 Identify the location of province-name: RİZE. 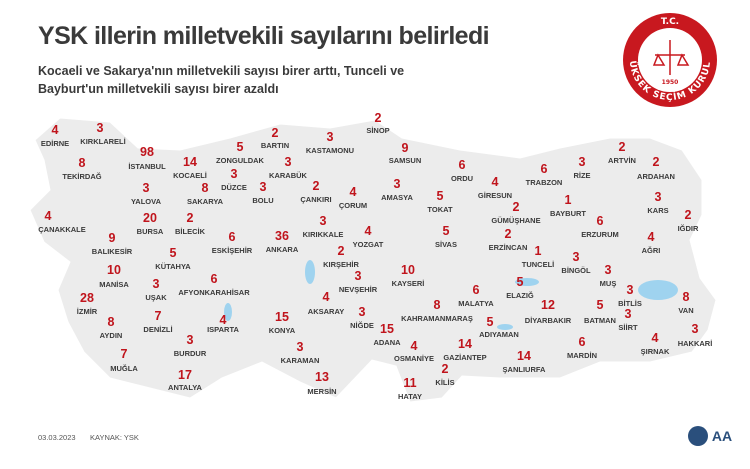
(581, 175).